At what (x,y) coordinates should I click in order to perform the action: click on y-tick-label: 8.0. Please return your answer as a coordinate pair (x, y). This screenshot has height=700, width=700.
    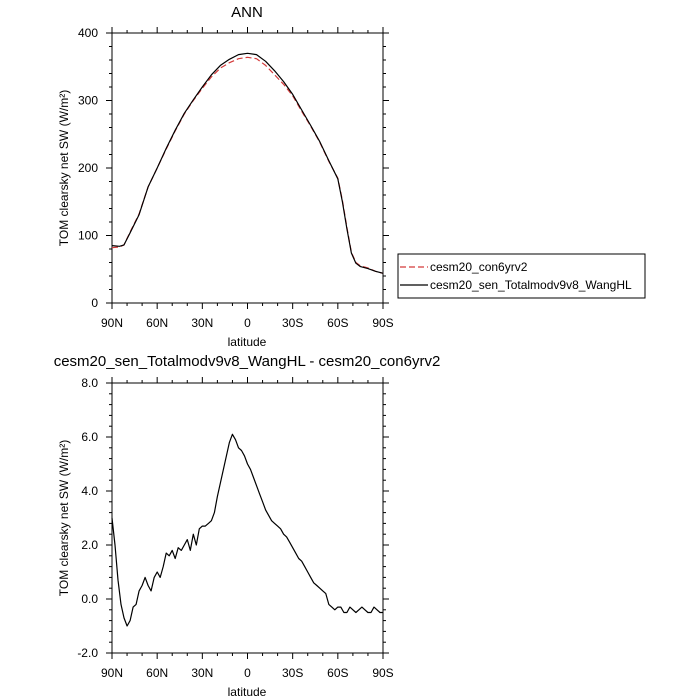
    Looking at the image, I should click on (89, 383).